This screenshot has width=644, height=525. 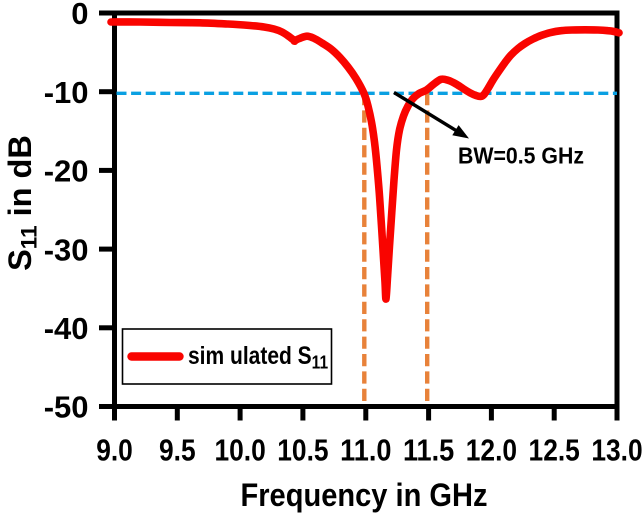 What do you see at coordinates (428, 450) in the screenshot?
I see `svg-text: 11.5` at bounding box center [428, 450].